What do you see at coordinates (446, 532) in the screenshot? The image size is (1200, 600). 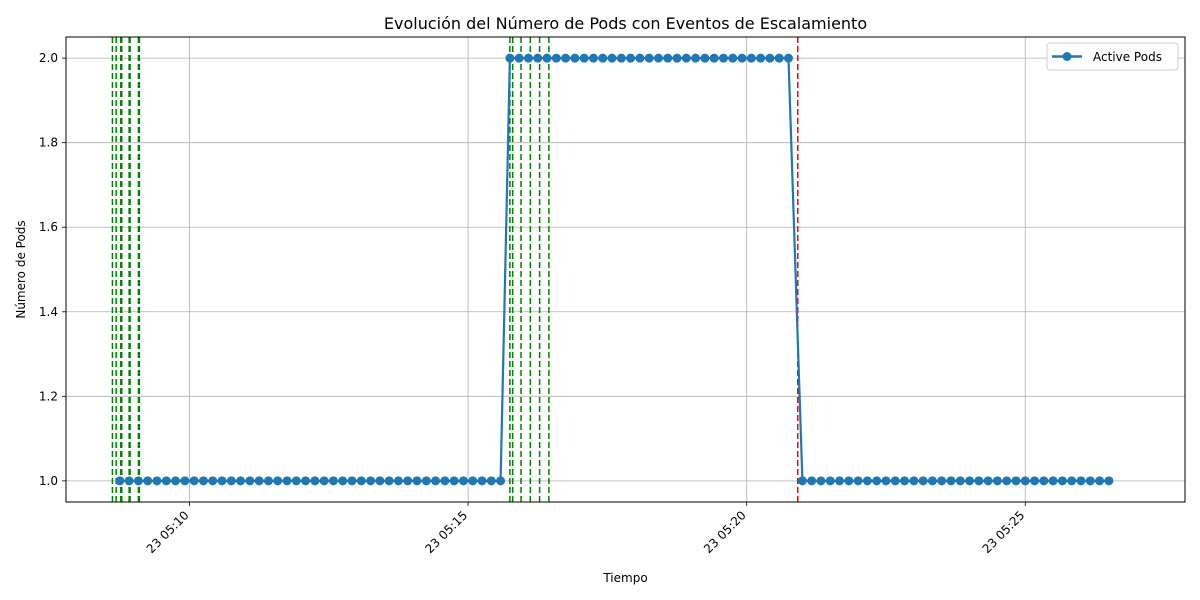 I see `x-tick-label: 23 05:15` at bounding box center [446, 532].